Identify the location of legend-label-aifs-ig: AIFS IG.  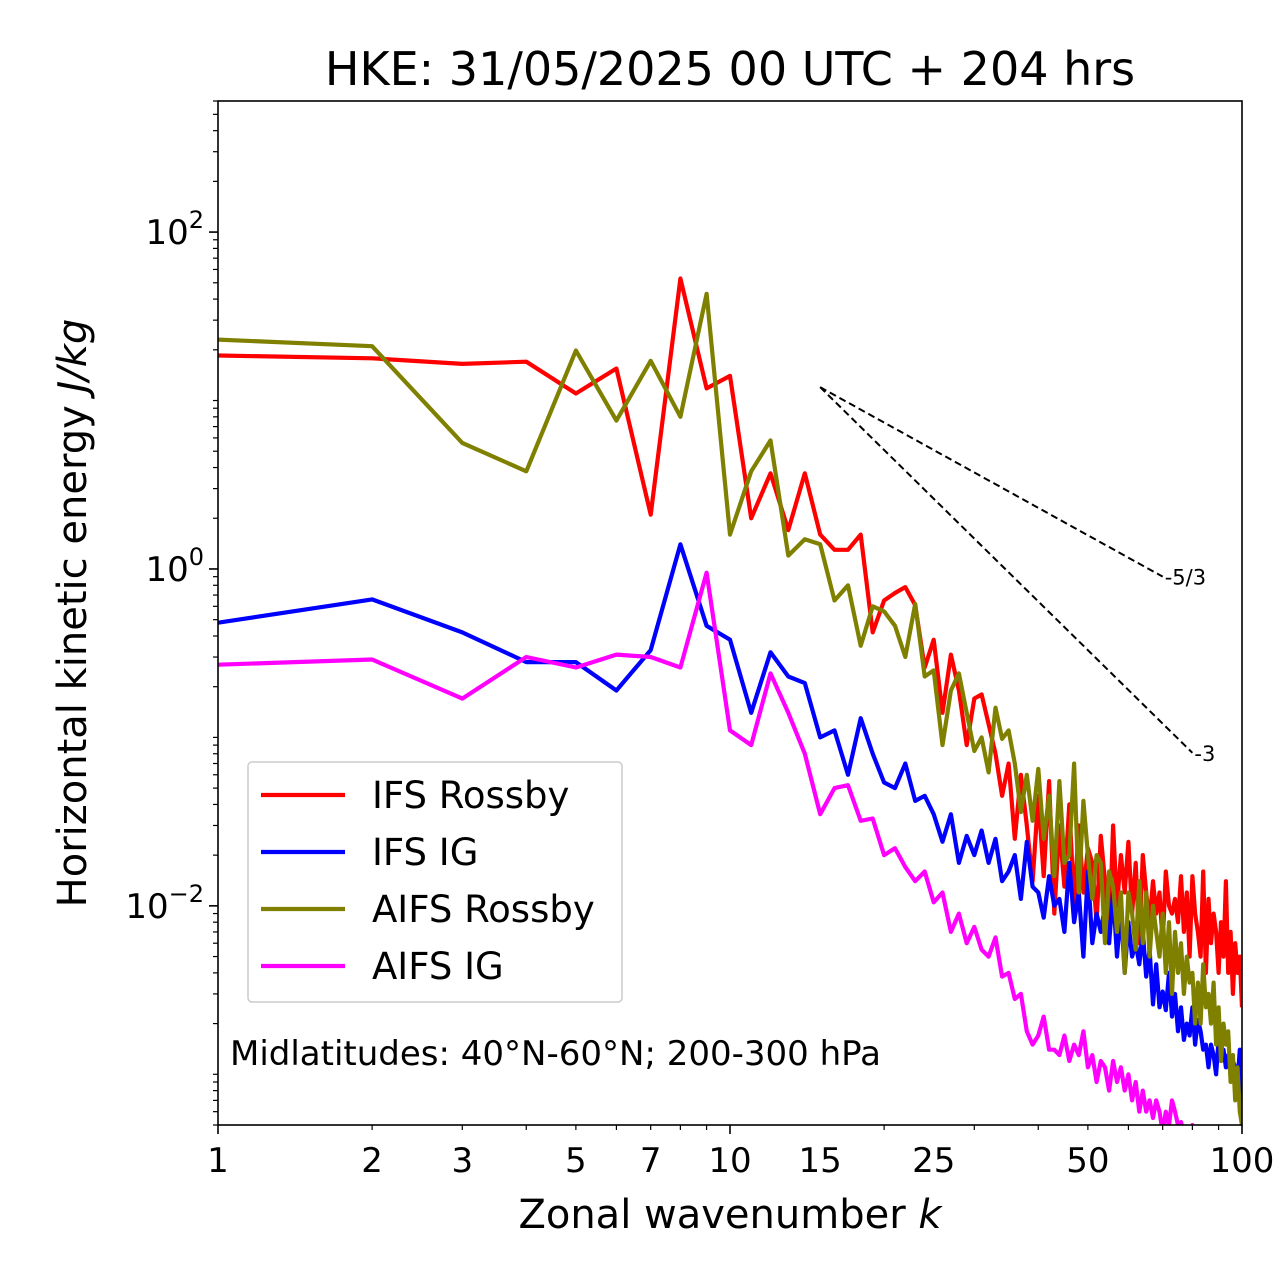
(438, 966).